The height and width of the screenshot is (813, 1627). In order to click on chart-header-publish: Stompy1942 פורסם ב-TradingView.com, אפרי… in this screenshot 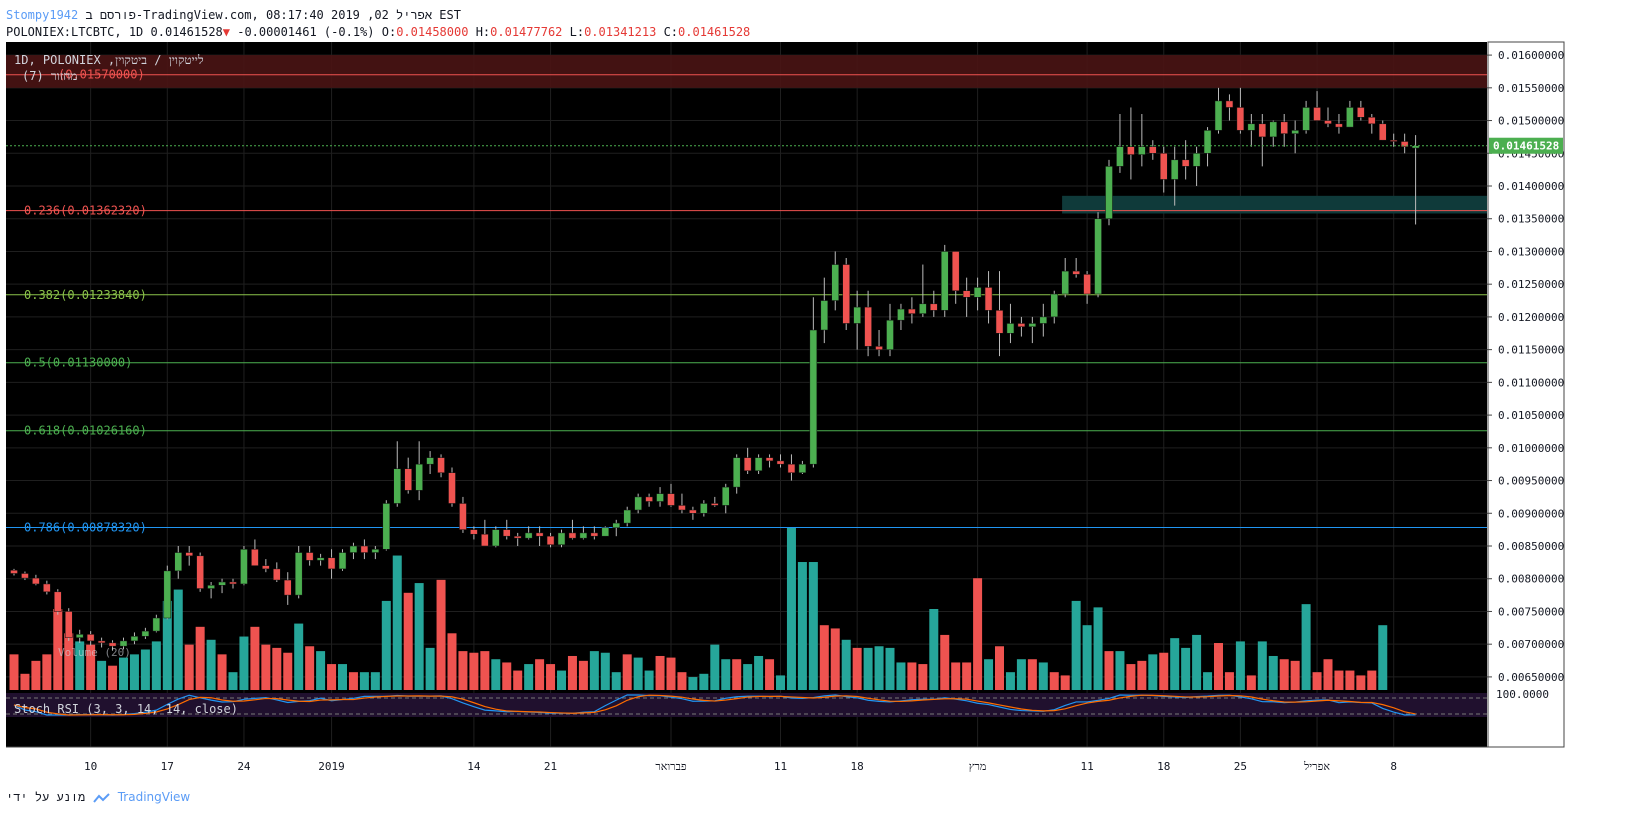, I will do `click(233, 15)`.